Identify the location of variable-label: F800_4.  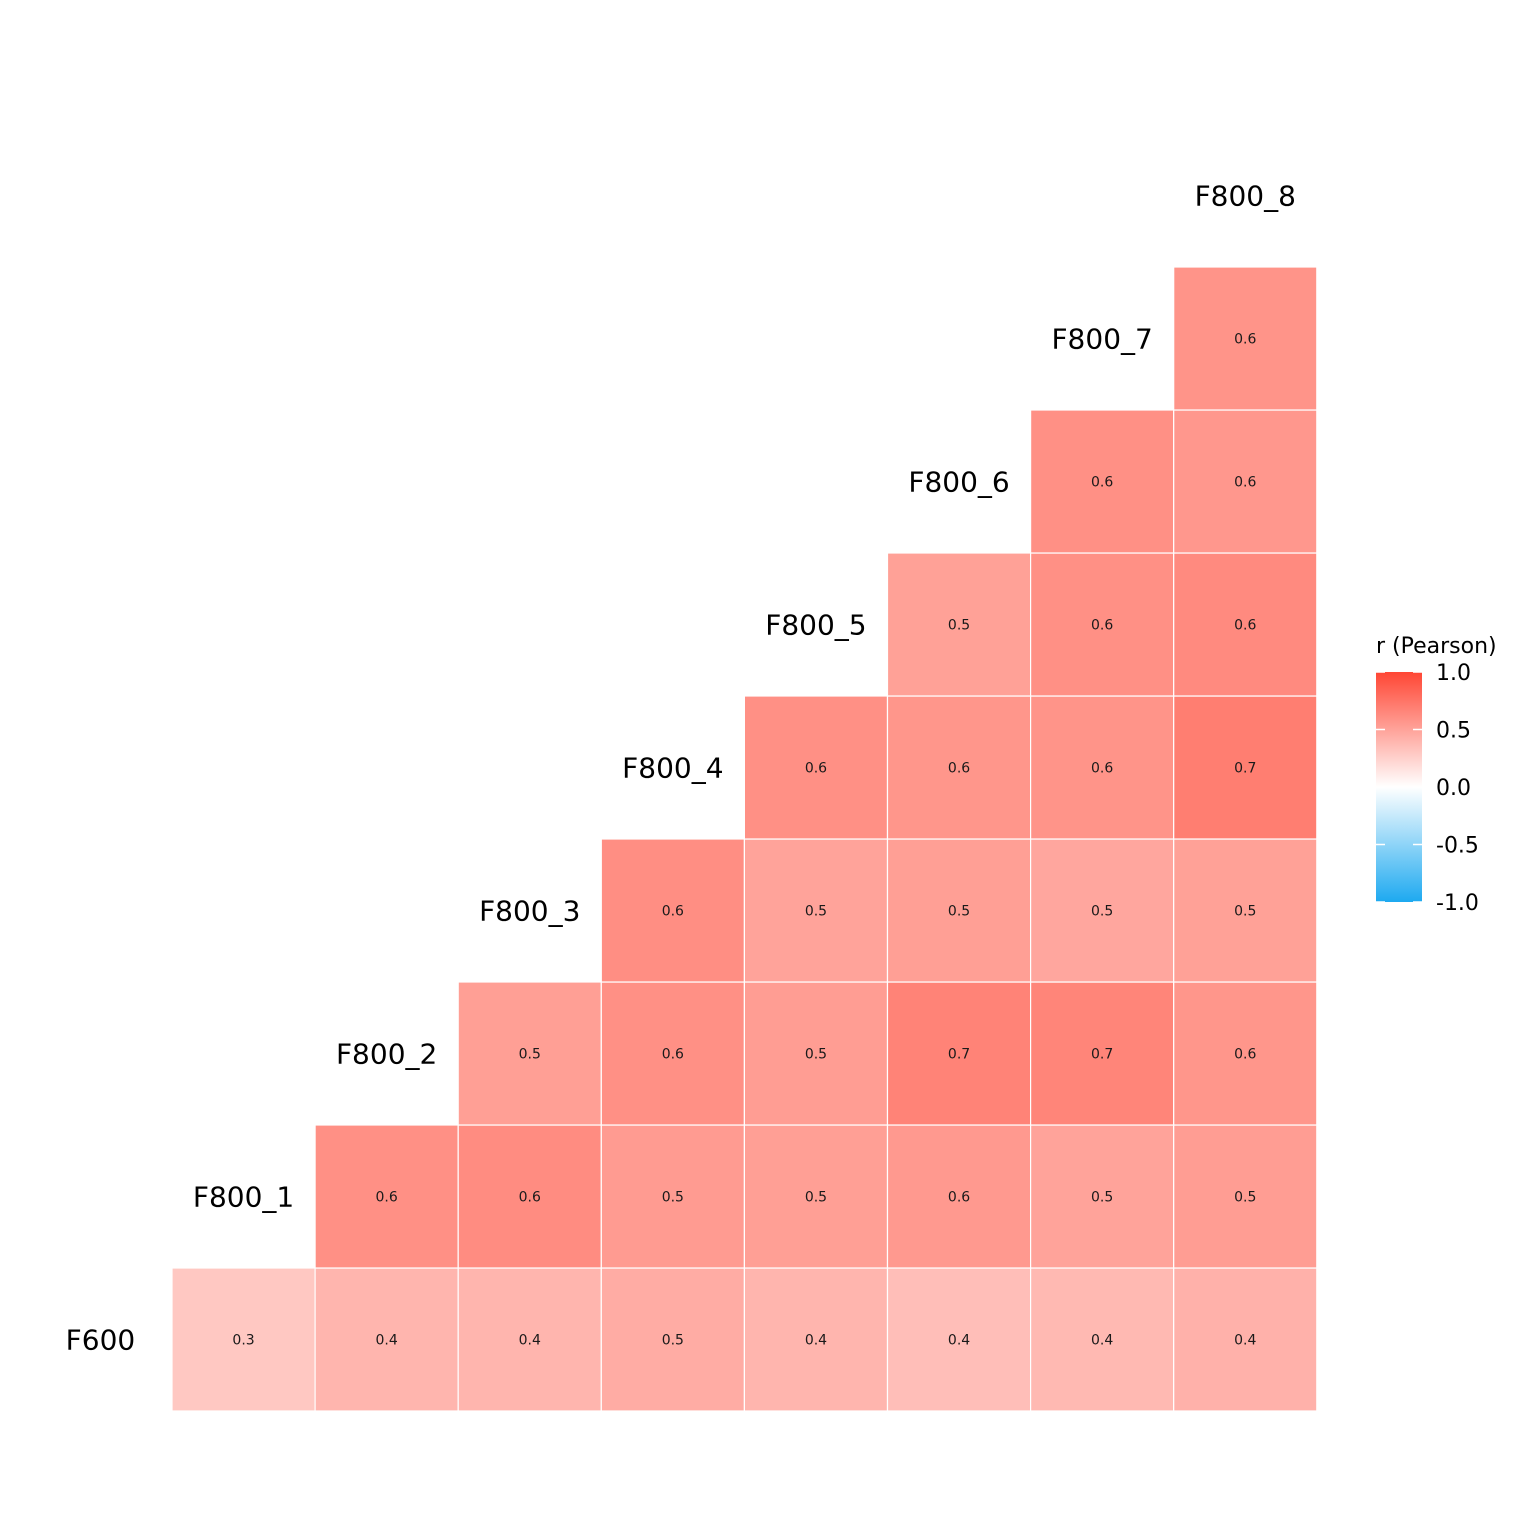
(672, 768).